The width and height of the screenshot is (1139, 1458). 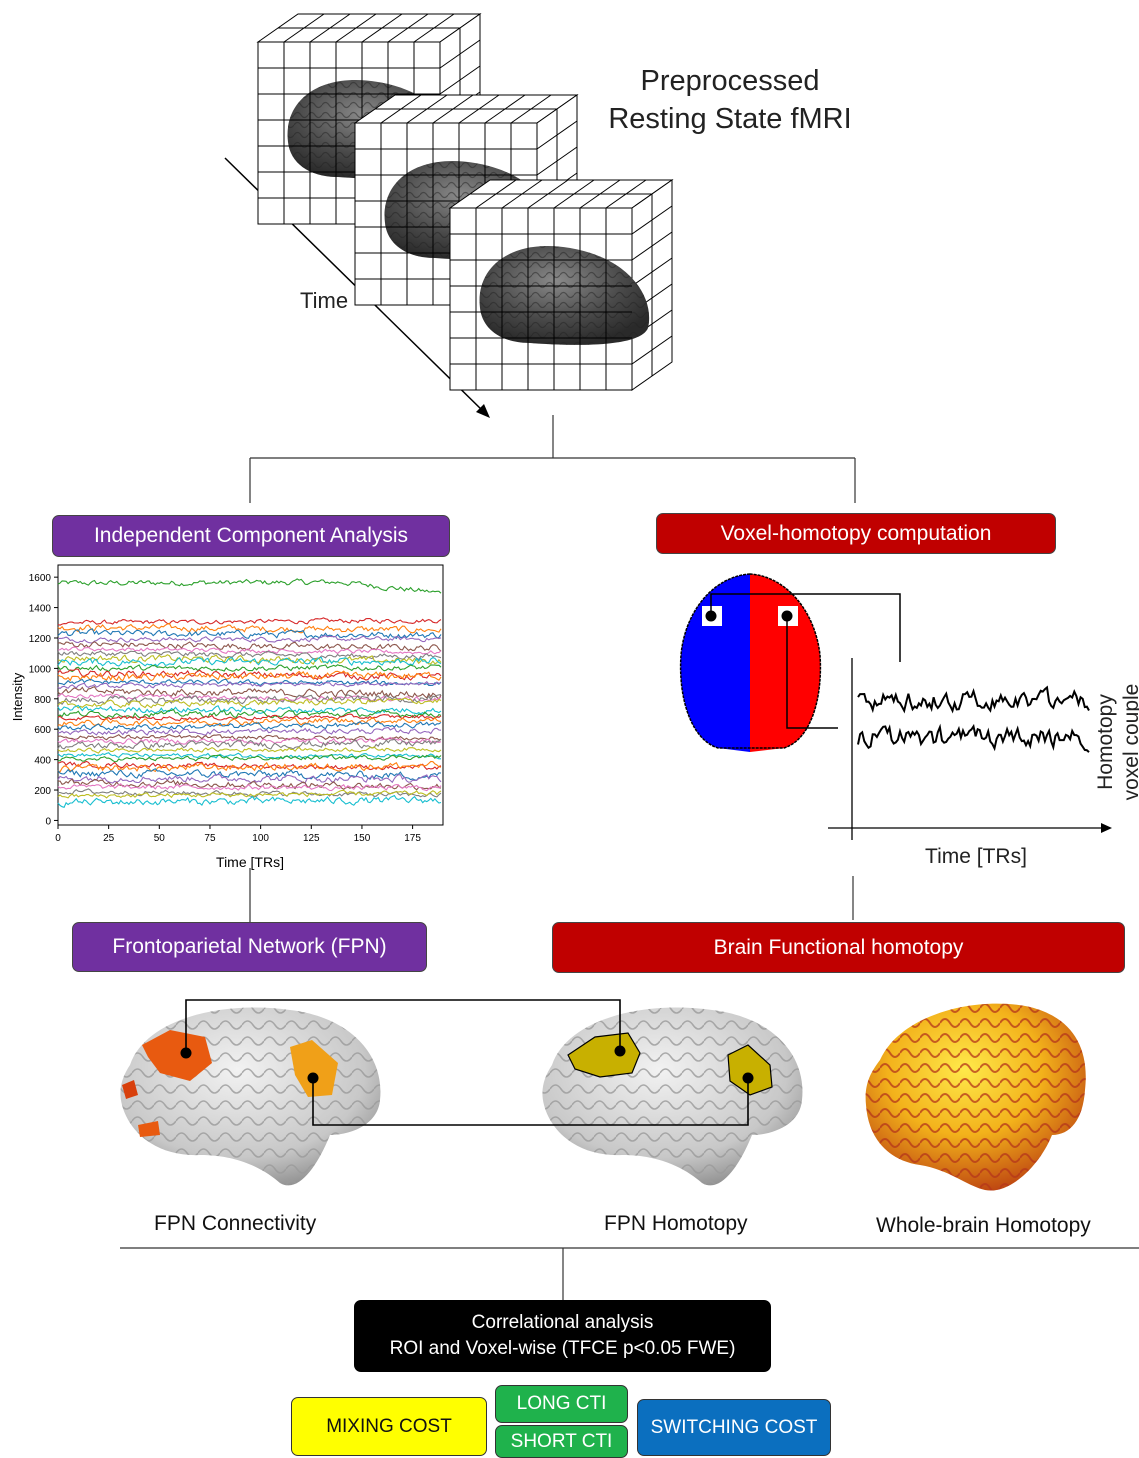 I want to click on ica-y-tick-label: 1400, so click(x=40, y=609).